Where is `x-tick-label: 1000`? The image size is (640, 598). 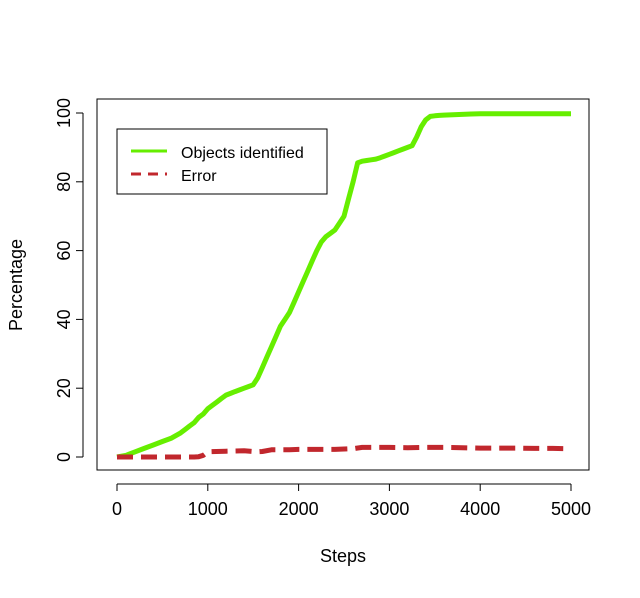
x-tick-label: 1000 is located at coordinates (208, 509).